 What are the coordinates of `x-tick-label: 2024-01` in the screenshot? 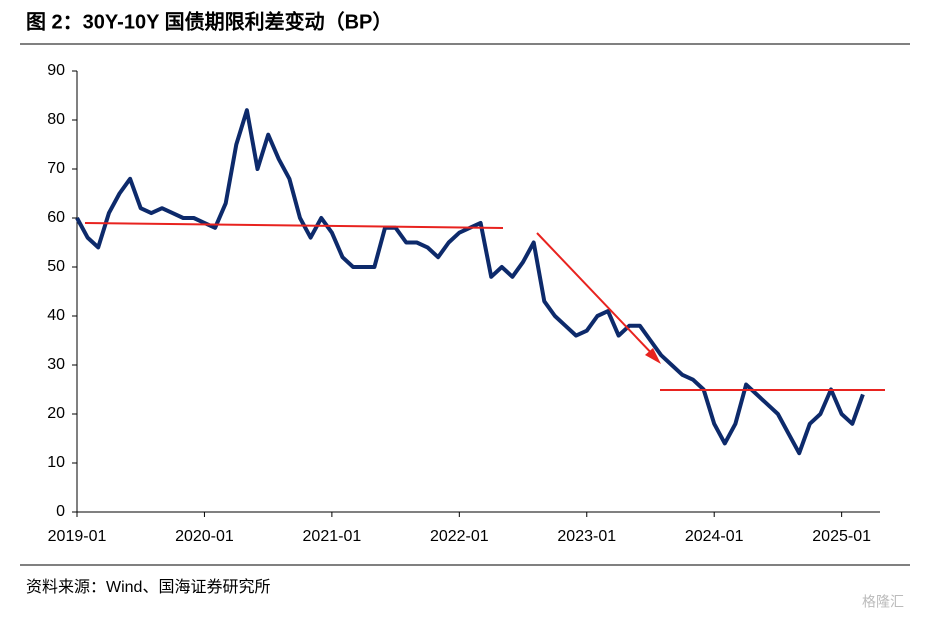 It's located at (714, 536).